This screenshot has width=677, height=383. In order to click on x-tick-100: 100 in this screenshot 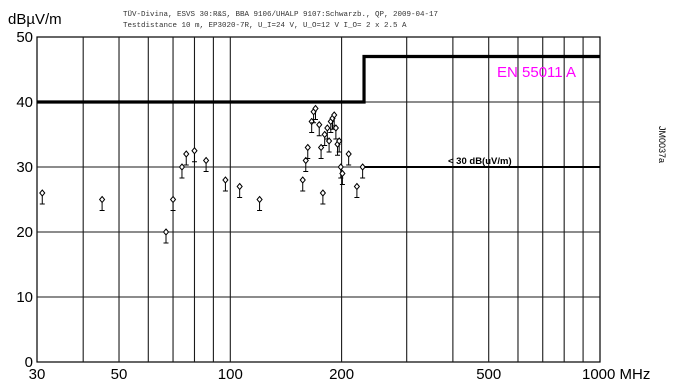, I will do `click(230, 374)`.